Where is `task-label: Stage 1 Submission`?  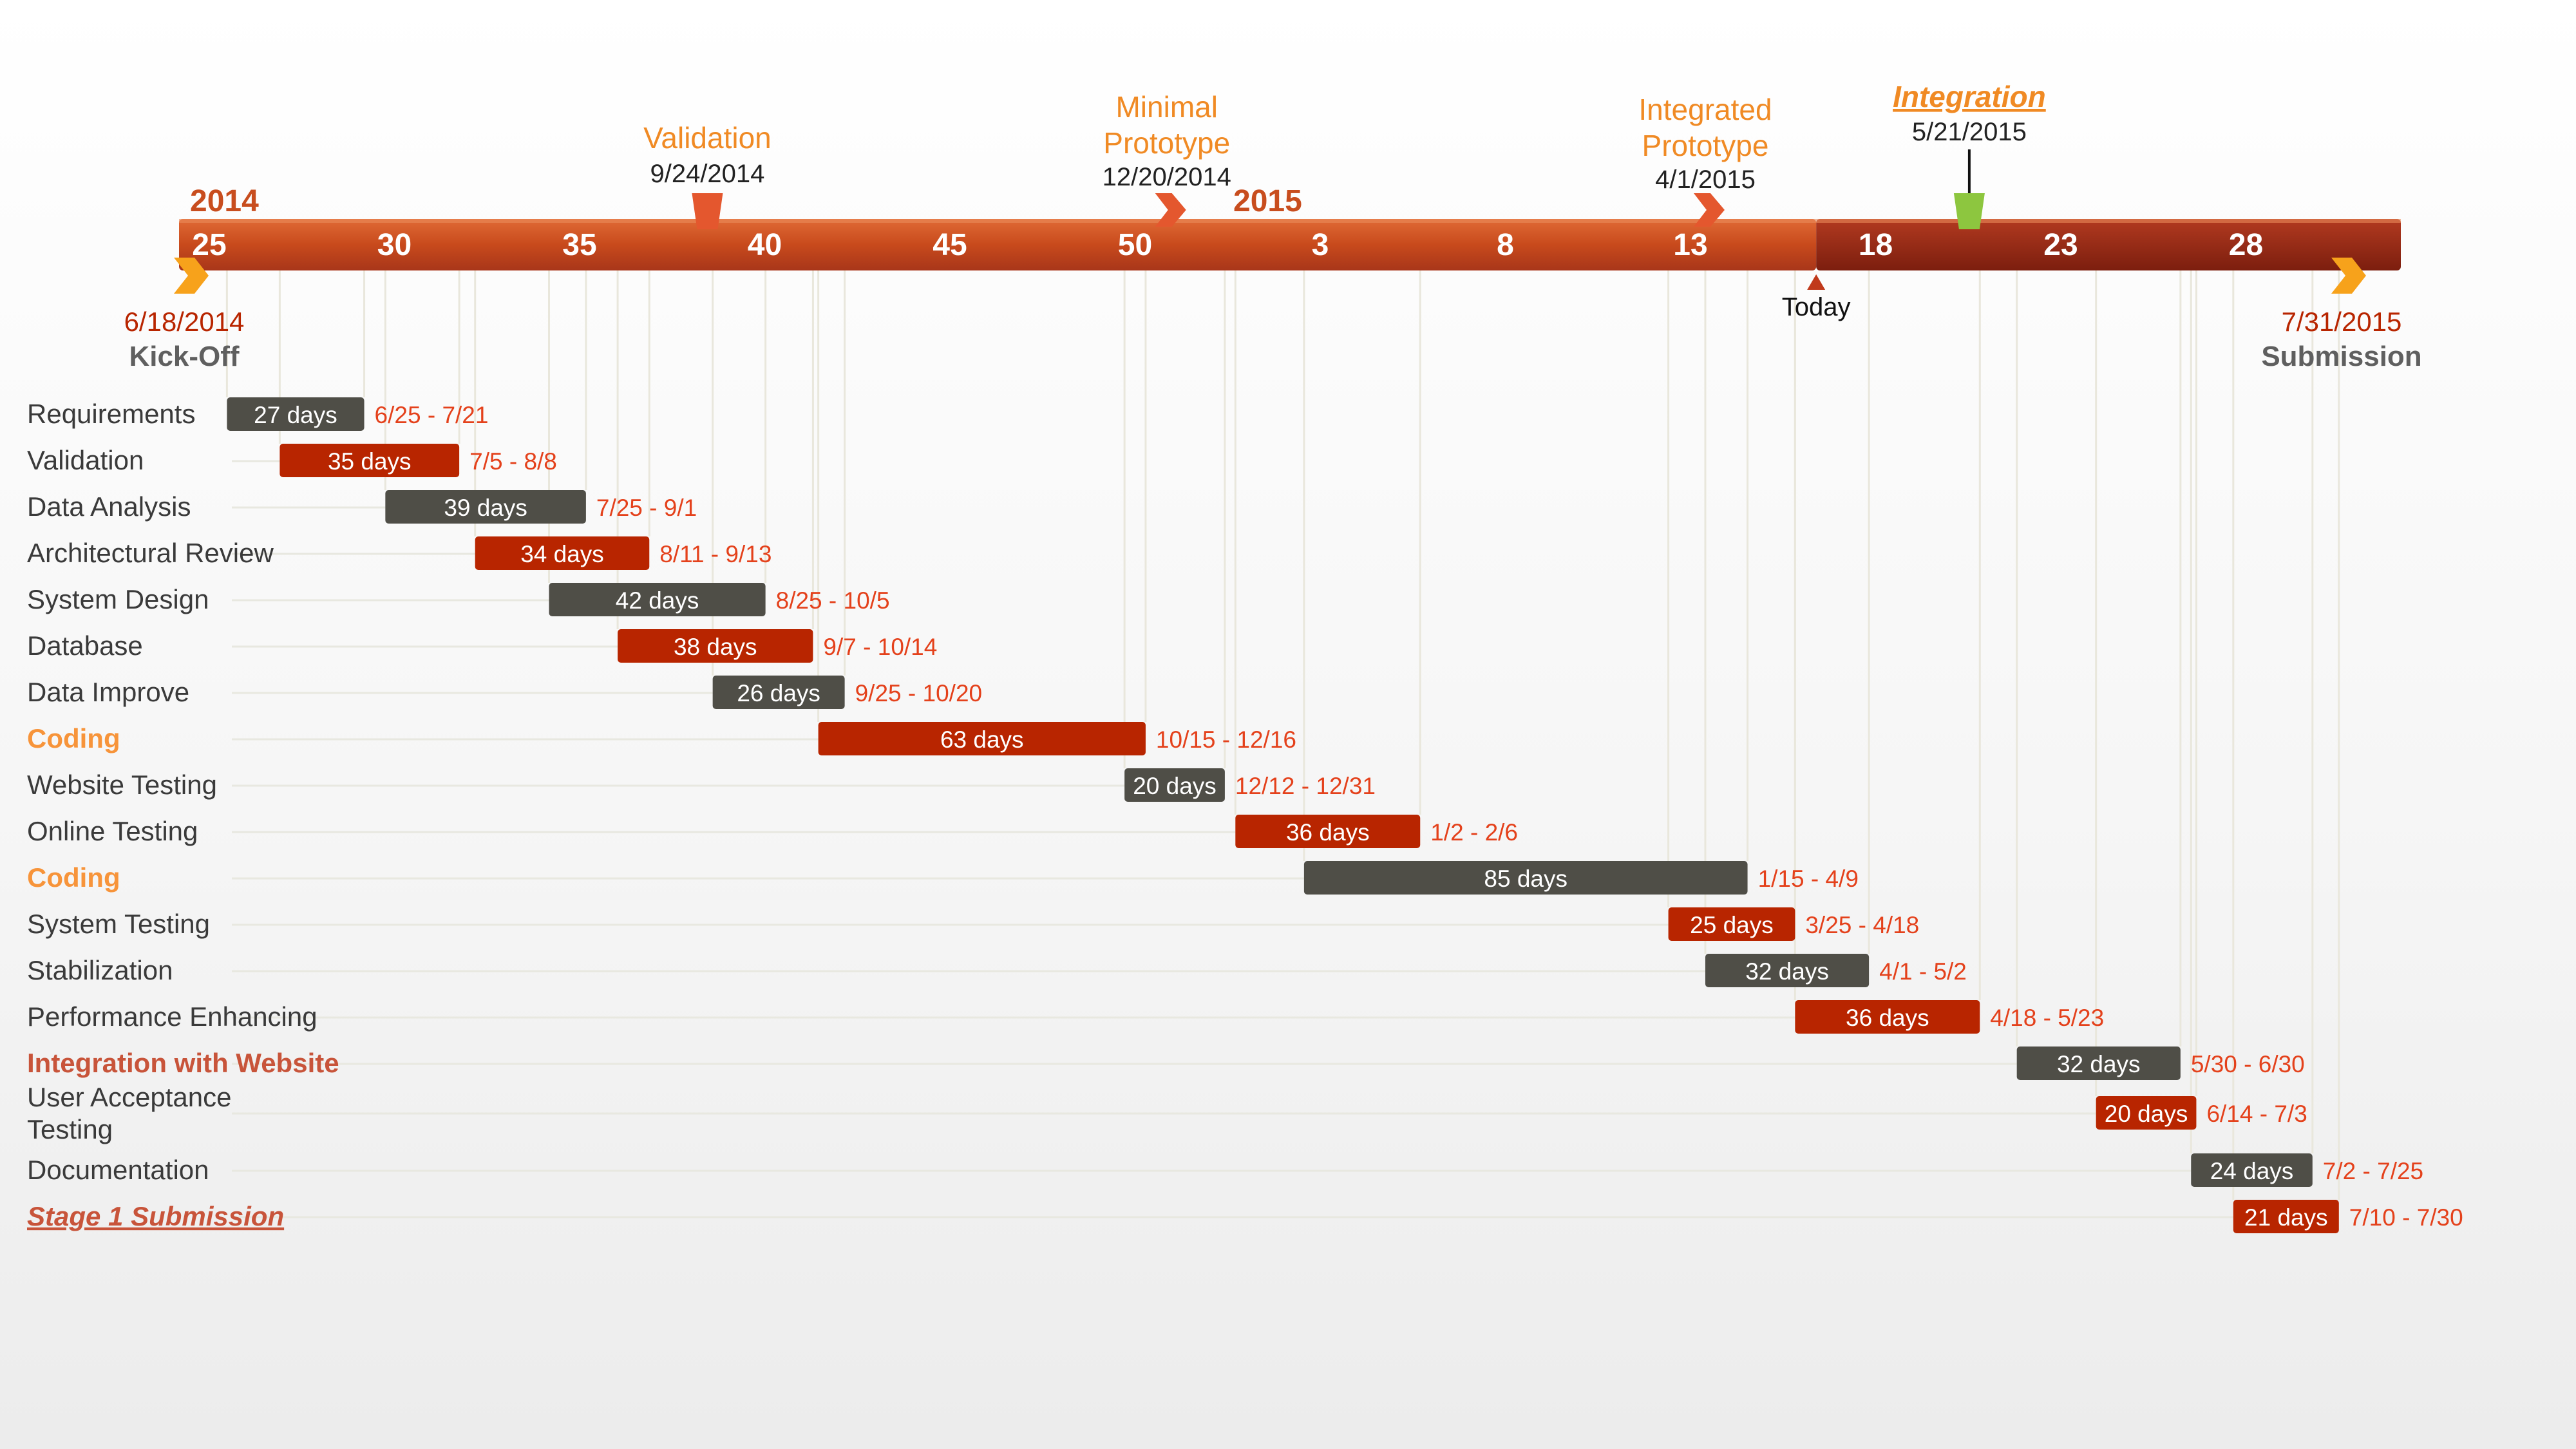
task-label: Stage 1 Submission is located at coordinates (155, 1216).